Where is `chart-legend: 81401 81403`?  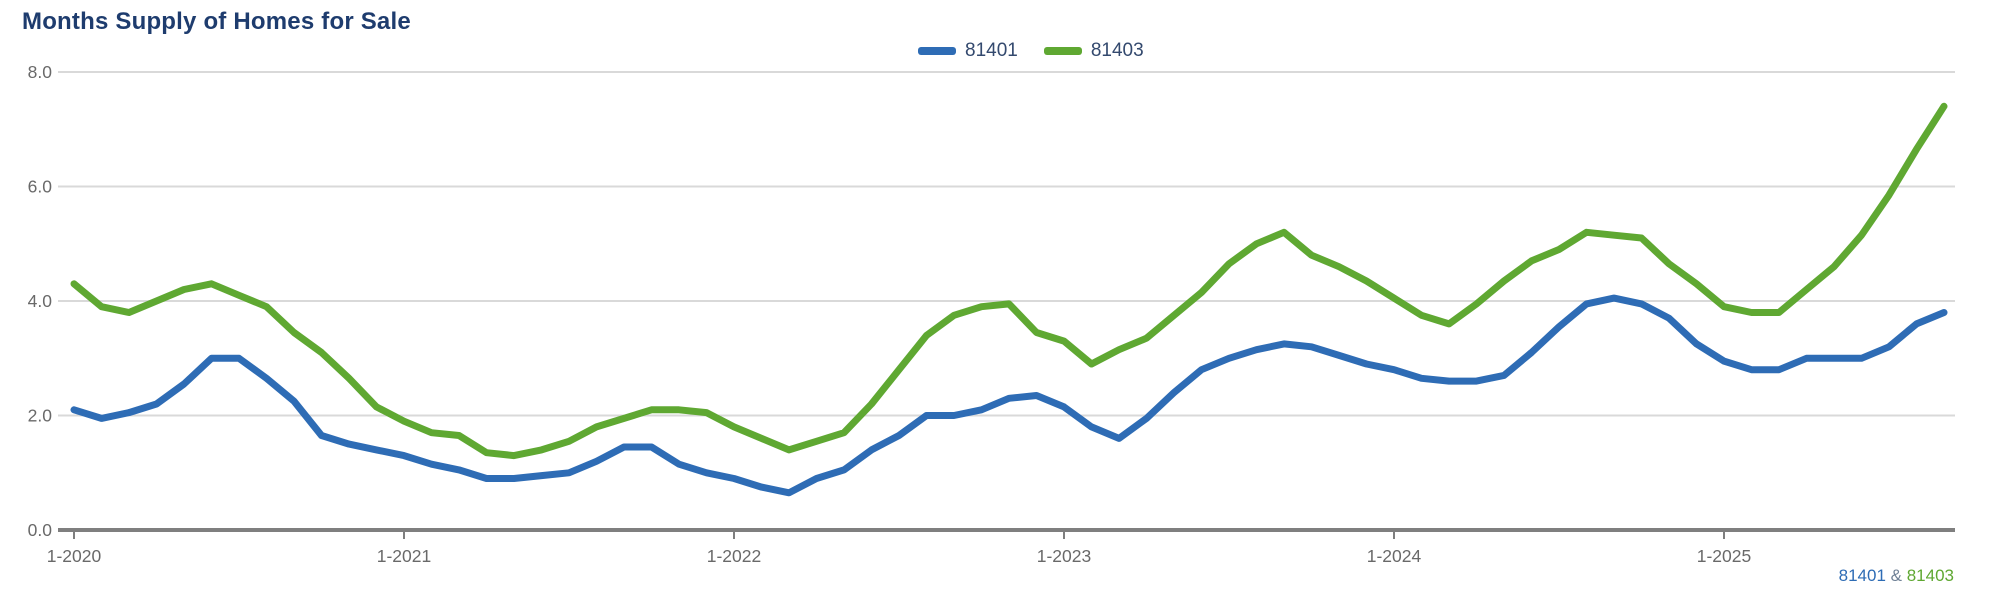
chart-legend: 81401 81403 is located at coordinates (1031, 51).